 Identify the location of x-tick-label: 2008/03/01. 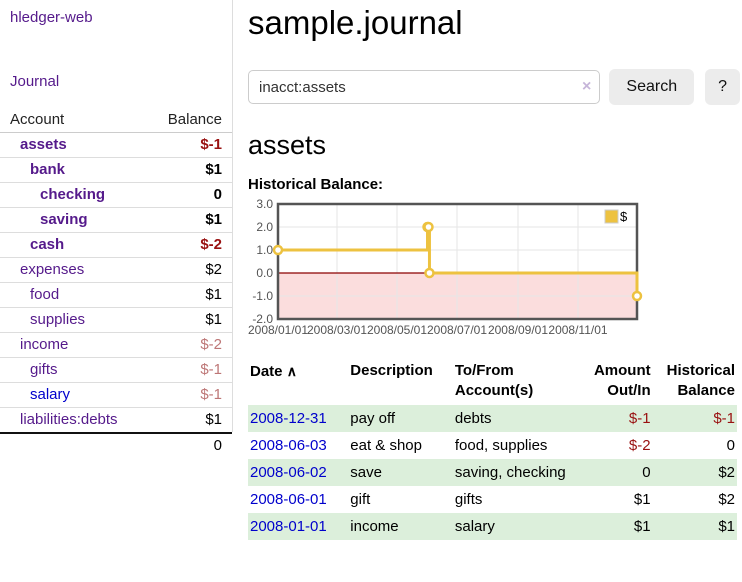
(337, 330).